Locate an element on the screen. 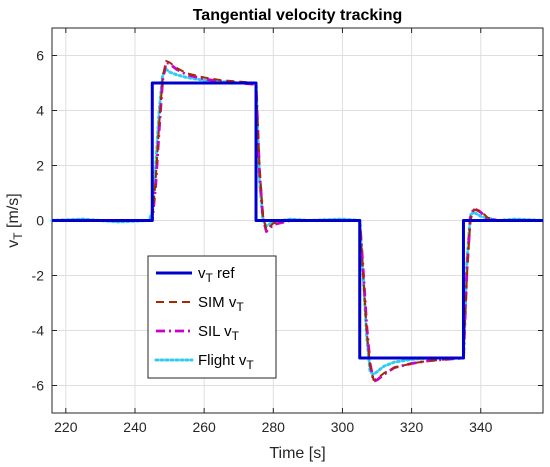 This screenshot has width=550, height=467. legend-label-sim: SIM vT is located at coordinates (221, 304).